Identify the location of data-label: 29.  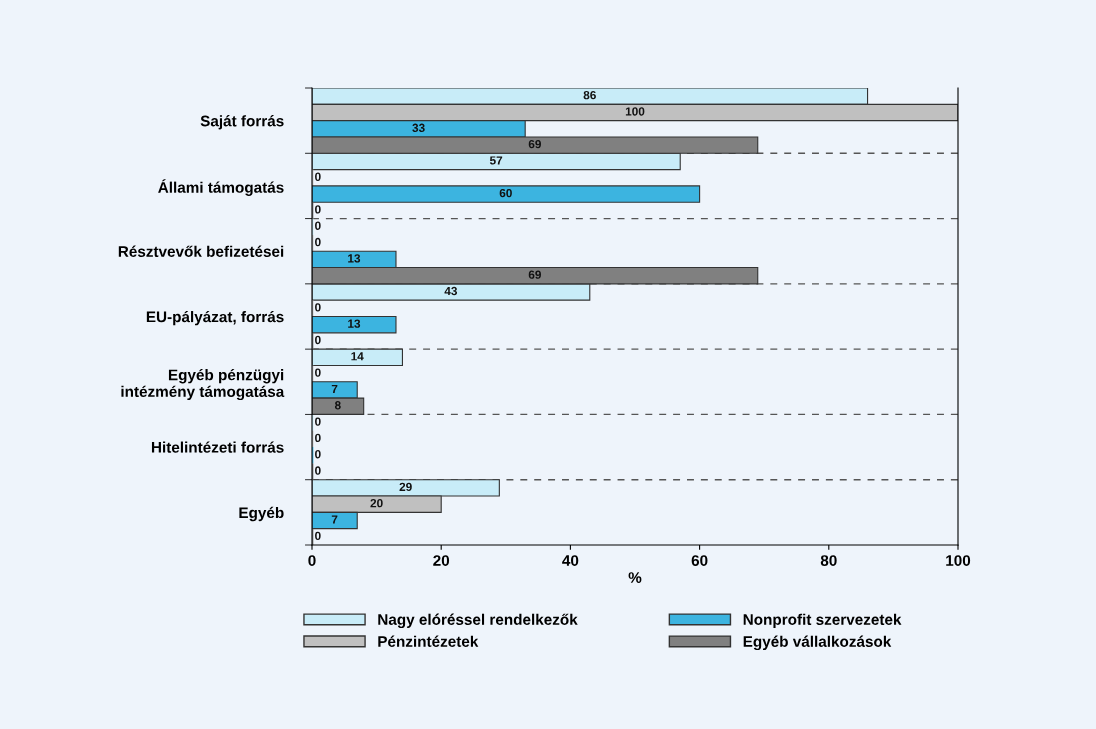
(405, 487).